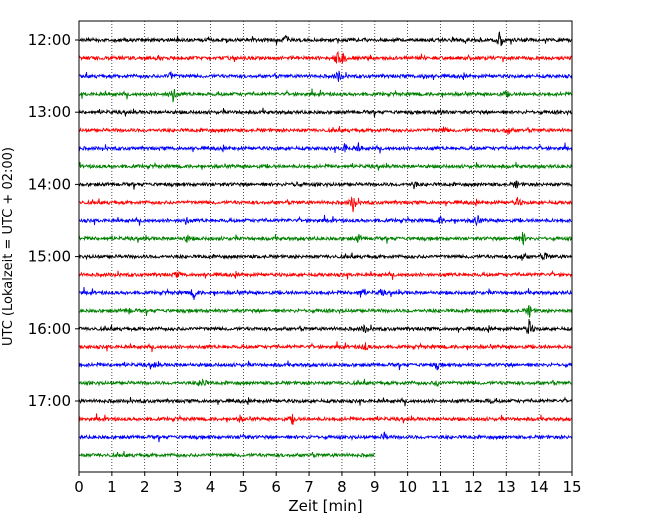 This screenshot has height=520, width=650. Describe the element at coordinates (49, 257) in the screenshot. I see `y-tick-label: 15:00` at that location.